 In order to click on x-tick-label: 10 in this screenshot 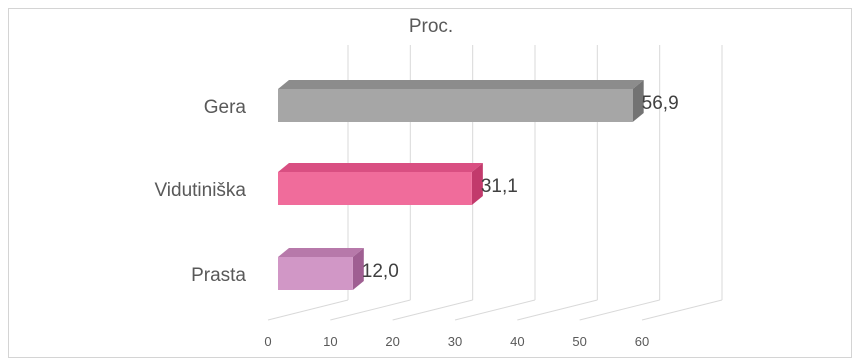, I will do `click(330, 341)`.